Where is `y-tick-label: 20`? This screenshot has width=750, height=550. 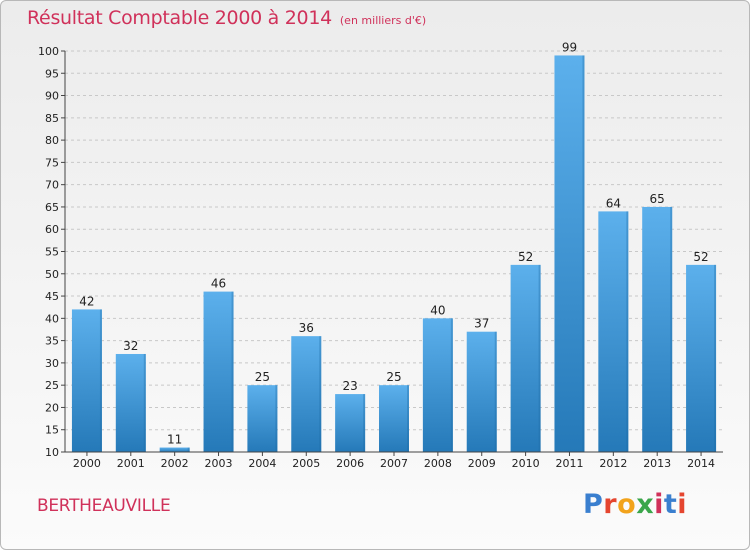
y-tick-label: 20 is located at coordinates (52, 407).